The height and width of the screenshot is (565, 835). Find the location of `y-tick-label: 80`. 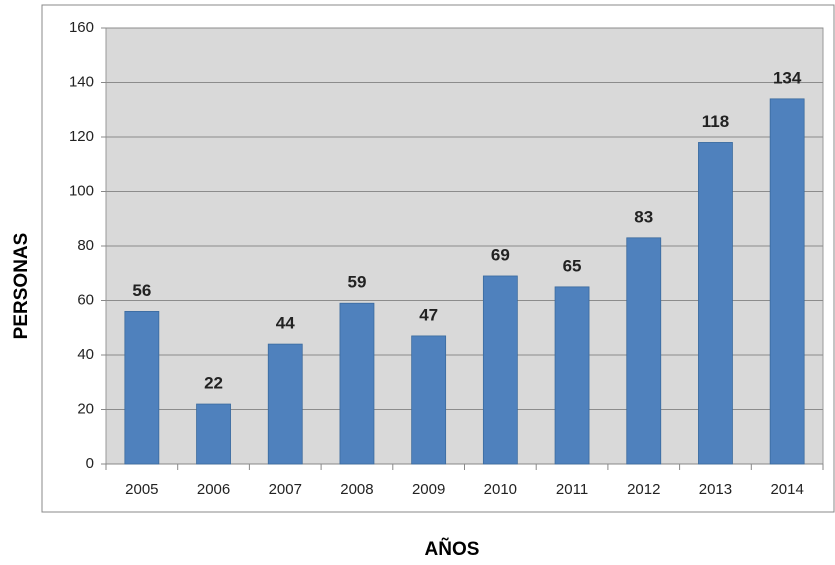

y-tick-label: 80 is located at coordinates (85, 245).